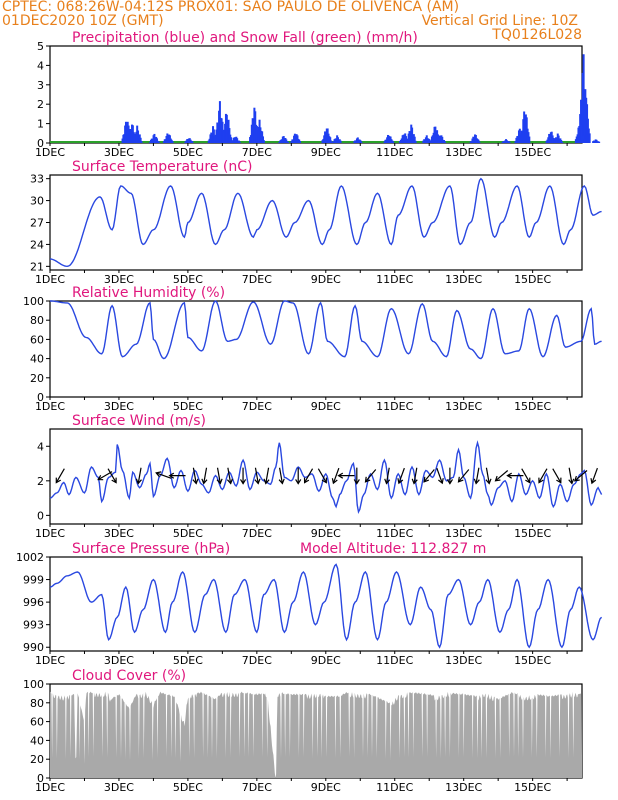 The image size is (618, 800). I want to click on ytick-label: 27, so click(37, 223).